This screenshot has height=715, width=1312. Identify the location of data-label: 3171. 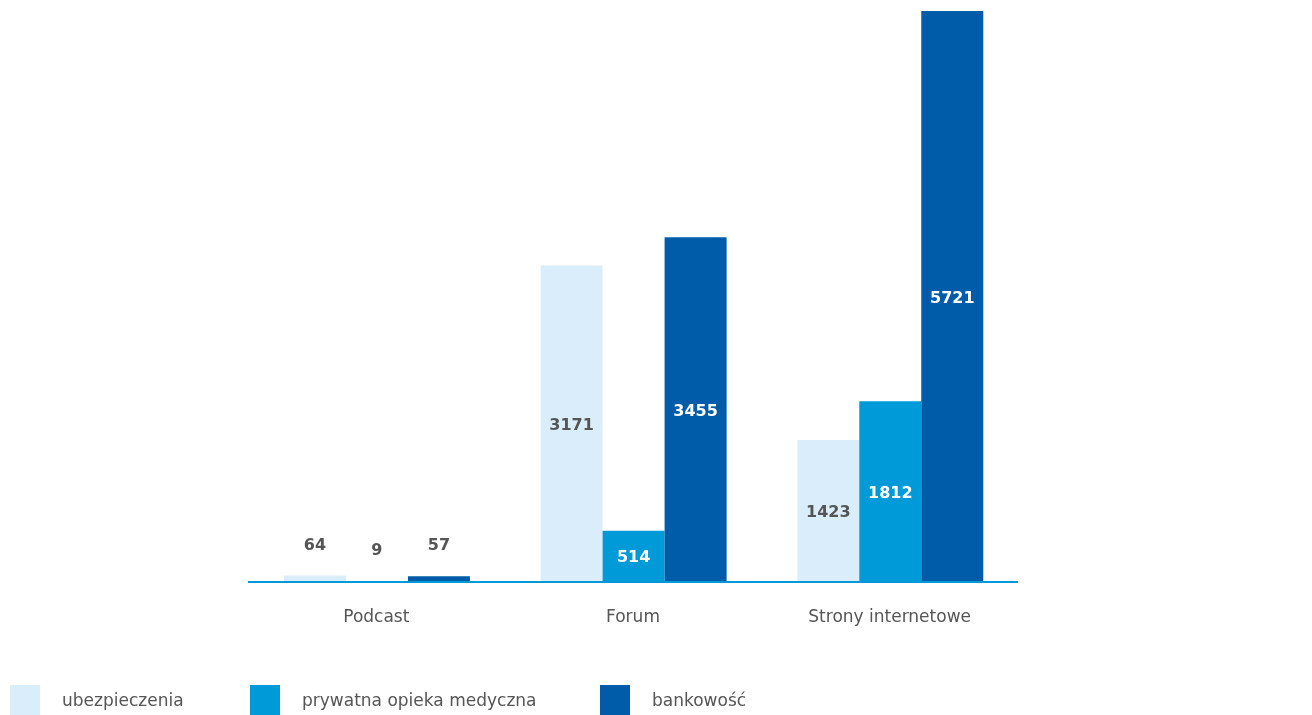
(571, 424).